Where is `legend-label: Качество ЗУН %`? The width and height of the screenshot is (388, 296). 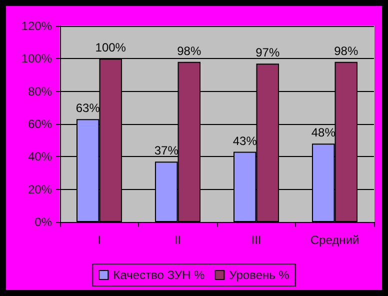 legend-label: Качество ЗУН % is located at coordinates (159, 275).